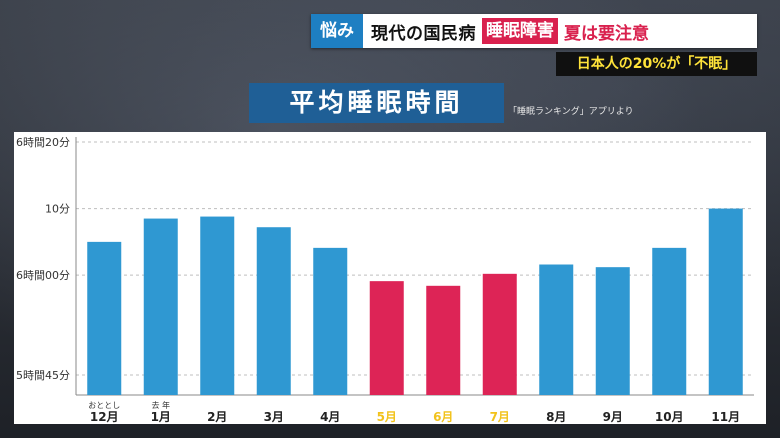 The width and height of the screenshot is (780, 438). What do you see at coordinates (656, 64) in the screenshot?
I see `sub-banner: 日本人の20%が「不眠」` at bounding box center [656, 64].